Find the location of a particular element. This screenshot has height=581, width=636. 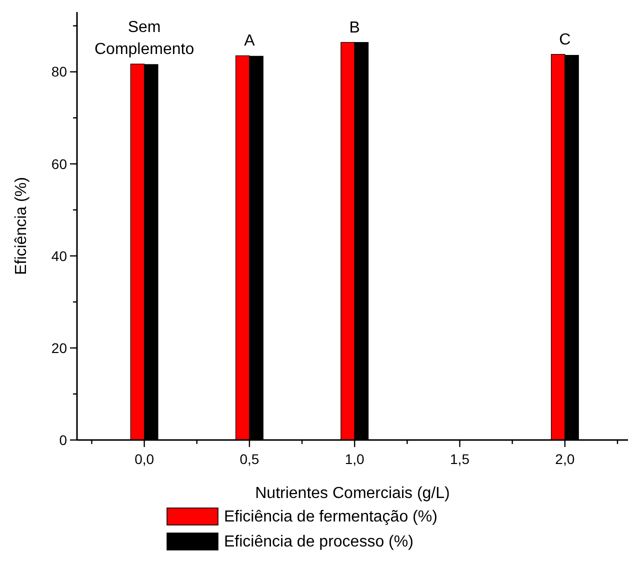

x-tick-label: 2,0 is located at coordinates (565, 459).